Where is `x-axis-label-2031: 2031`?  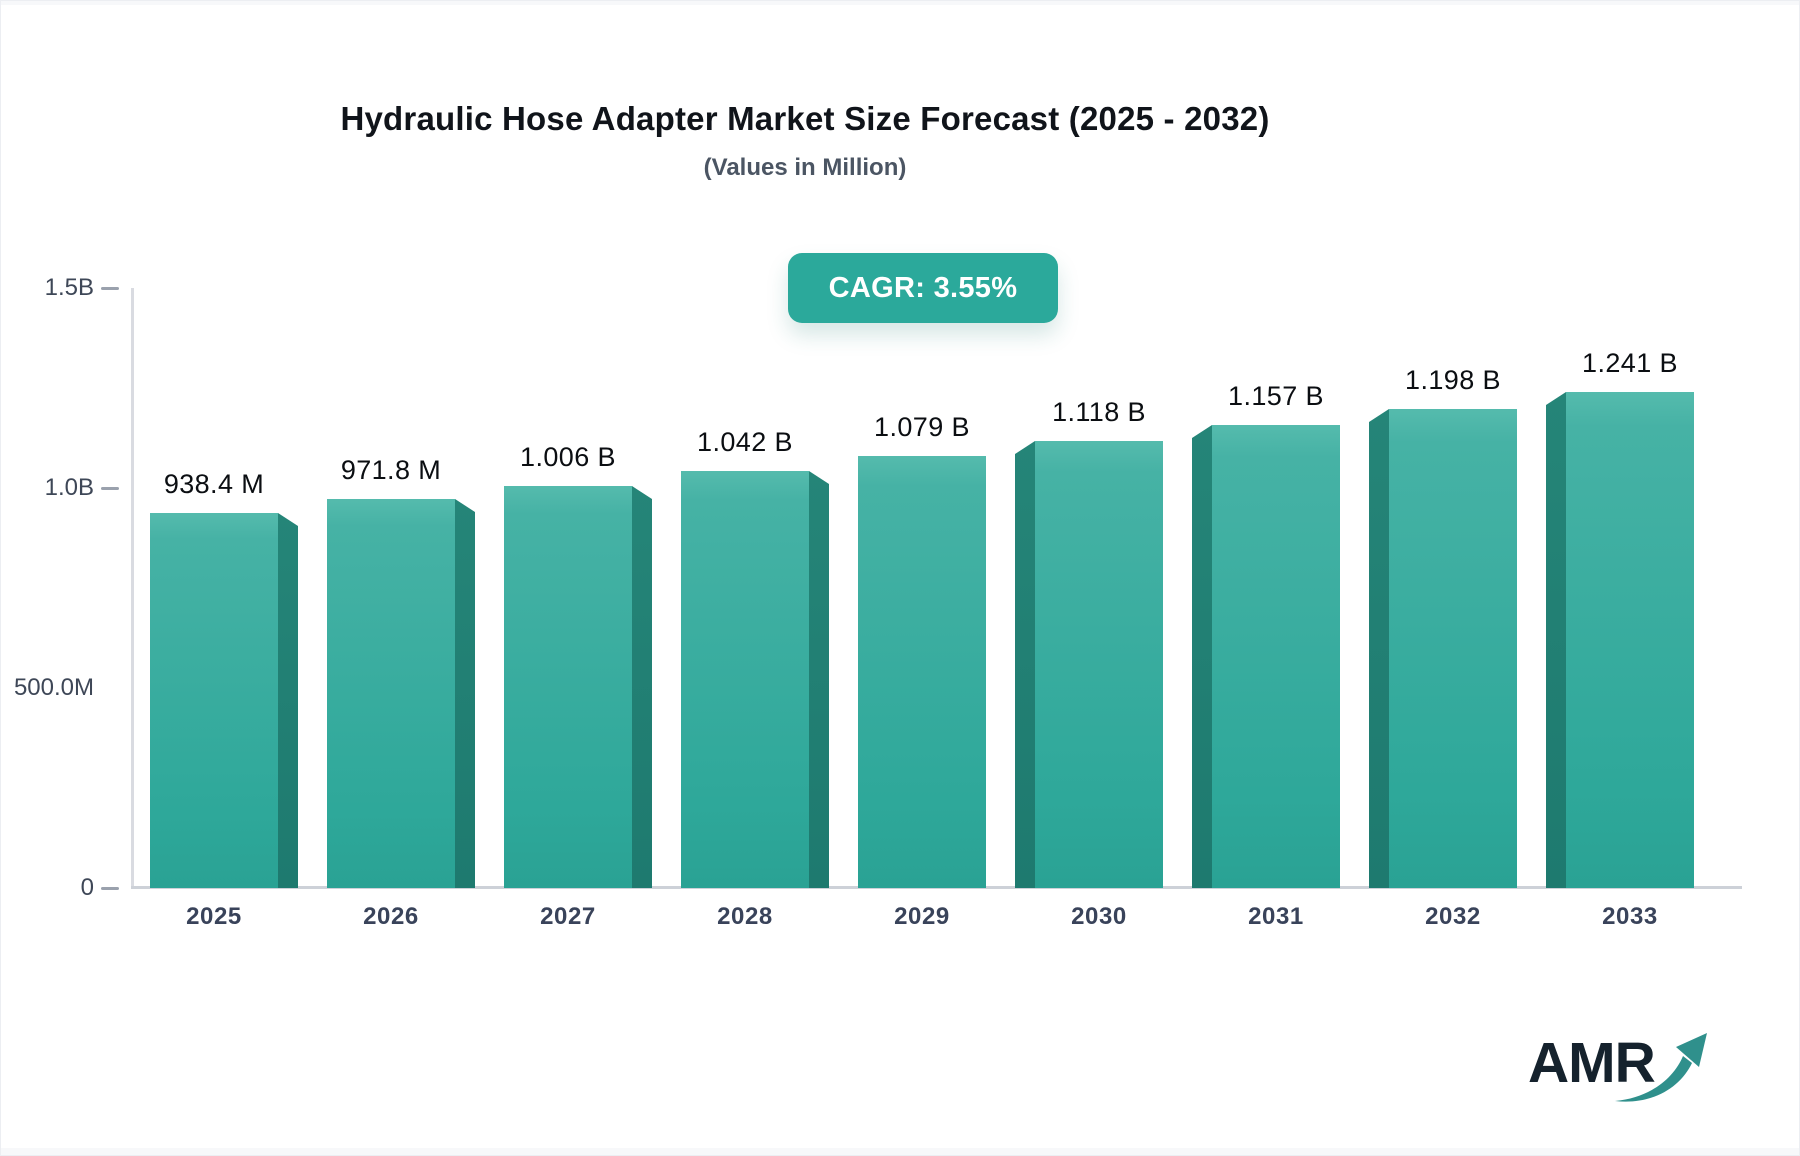
x-axis-label-2031: 2031 is located at coordinates (1276, 916).